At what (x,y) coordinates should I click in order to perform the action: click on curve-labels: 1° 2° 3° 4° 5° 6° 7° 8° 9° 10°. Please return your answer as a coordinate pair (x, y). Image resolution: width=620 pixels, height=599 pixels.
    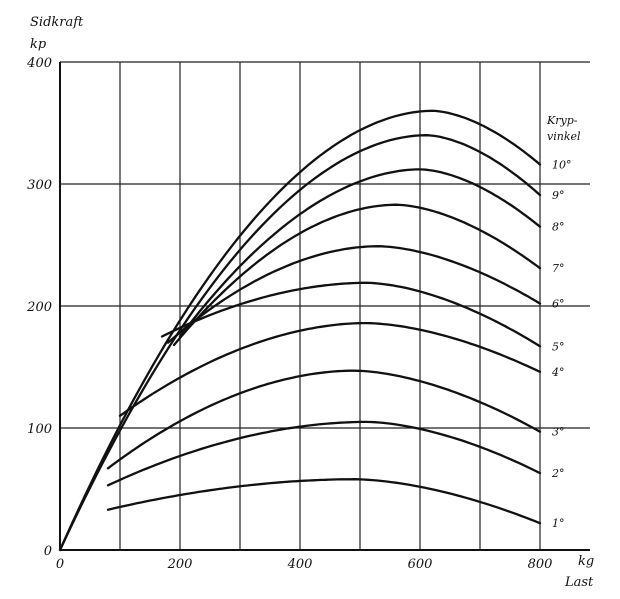
    Looking at the image, I should click on (561, 344).